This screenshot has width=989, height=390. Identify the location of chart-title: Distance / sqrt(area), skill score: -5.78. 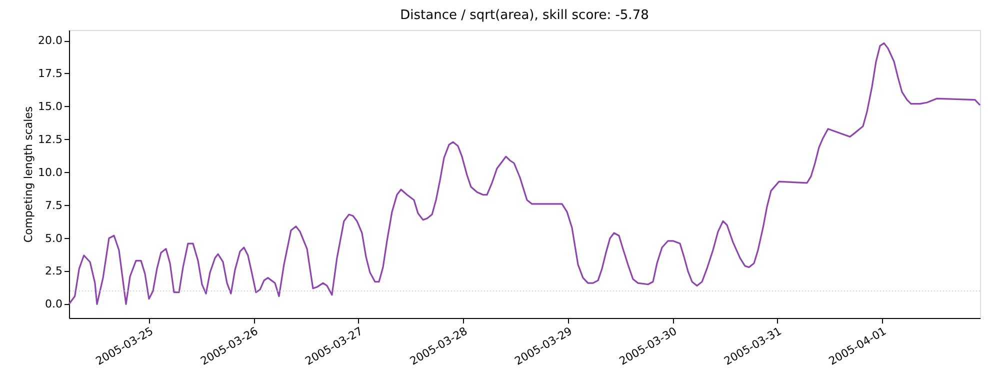
(524, 15).